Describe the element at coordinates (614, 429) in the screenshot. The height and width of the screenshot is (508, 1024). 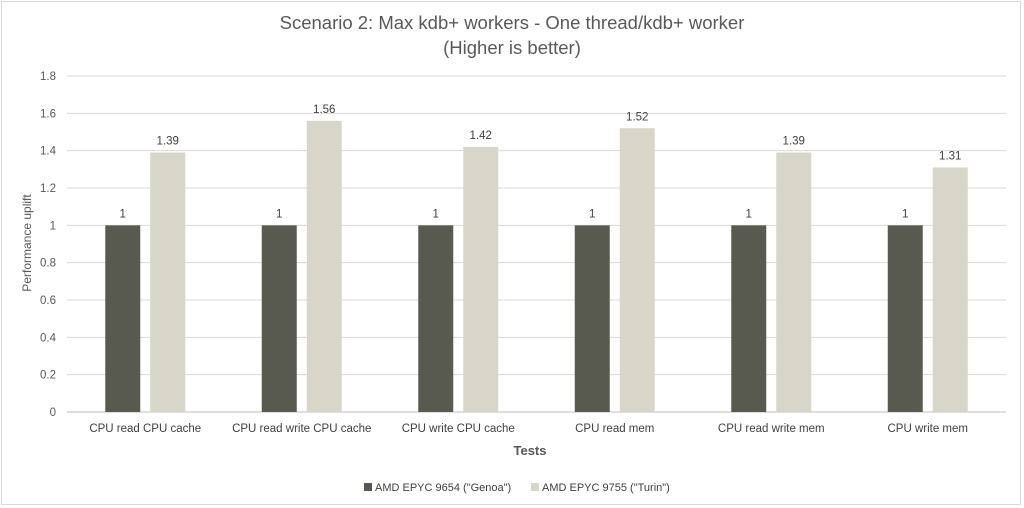
I see `x-category-label: CPU read mem` at that location.